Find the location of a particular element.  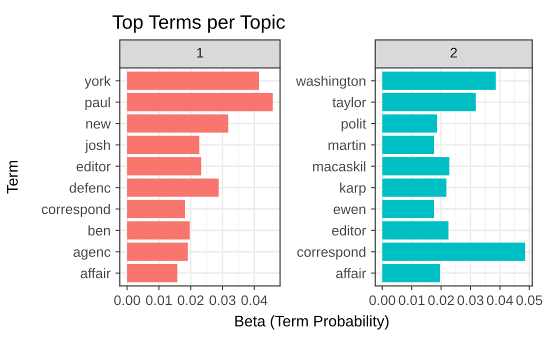

y-tick-label: martin is located at coordinates (347, 145).